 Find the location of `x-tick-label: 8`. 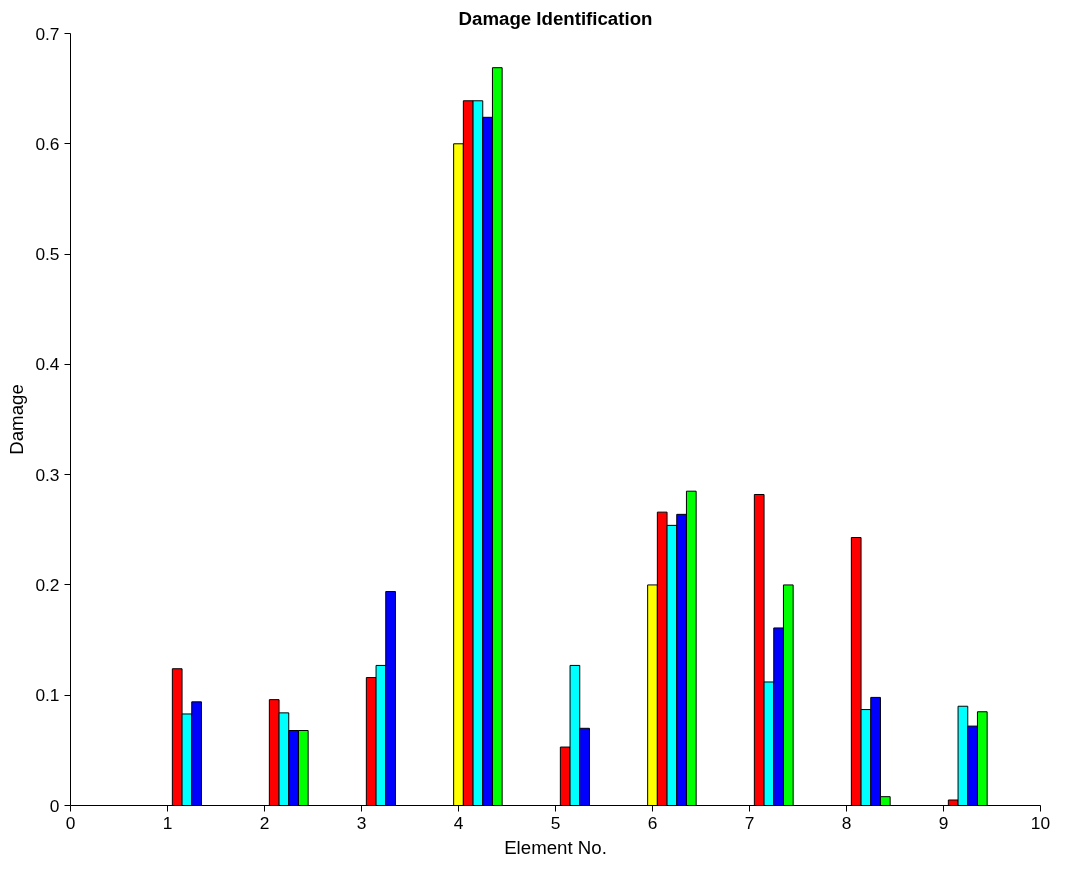

x-tick-label: 8 is located at coordinates (846, 822).